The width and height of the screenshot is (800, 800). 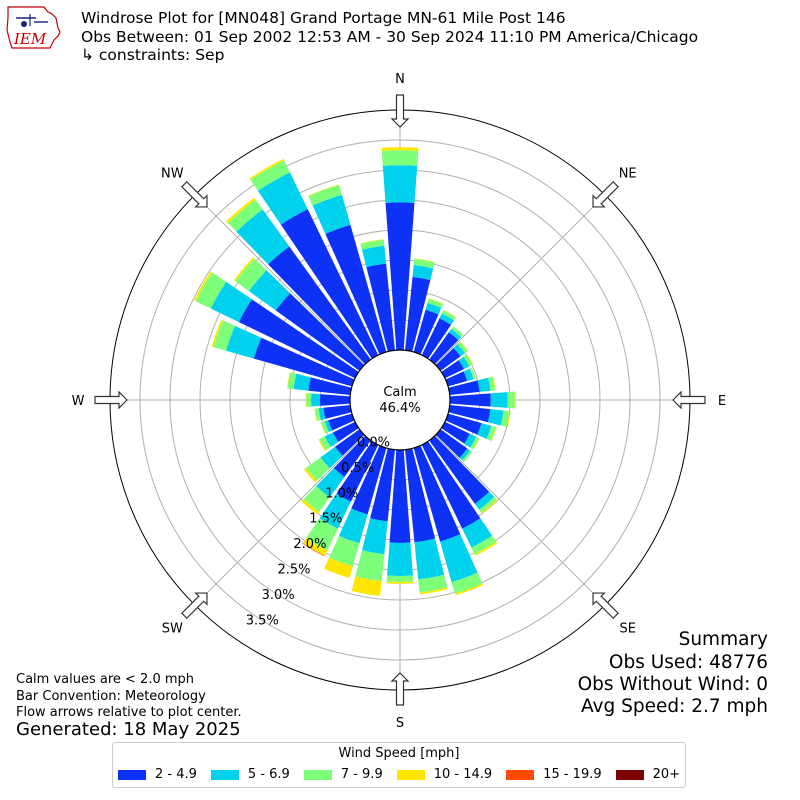 What do you see at coordinates (157, 774) in the screenshot?
I see `legend-item-0: 2 - 4.9` at bounding box center [157, 774].